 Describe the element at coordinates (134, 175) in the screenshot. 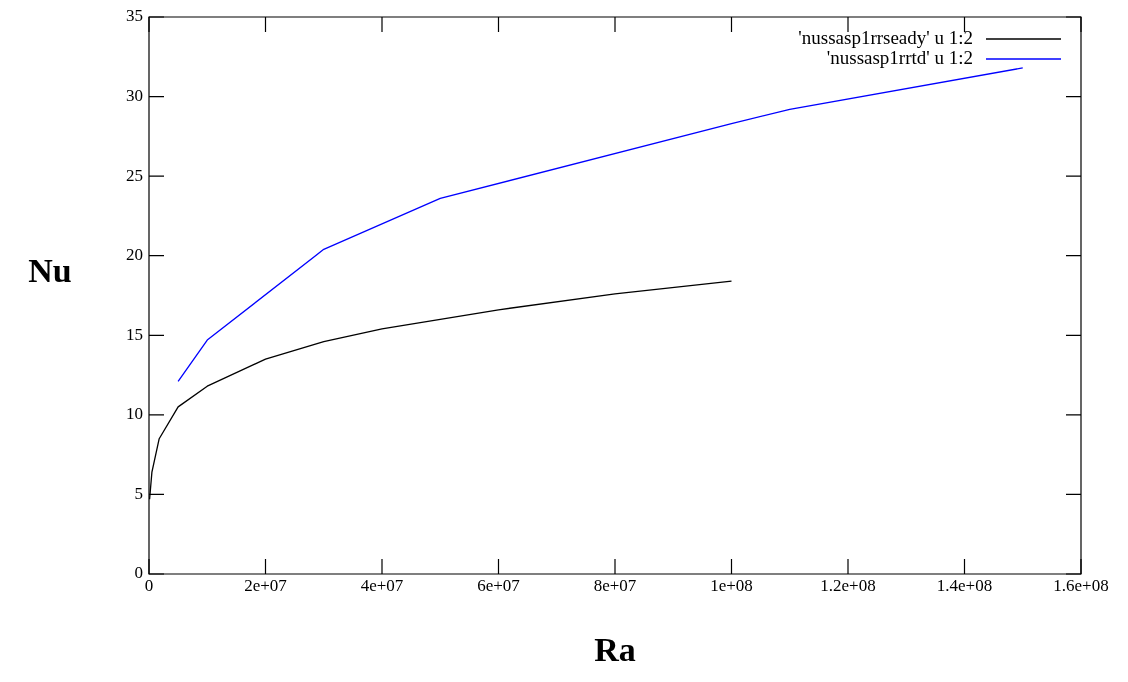

I see `y-tick-label: 25` at that location.